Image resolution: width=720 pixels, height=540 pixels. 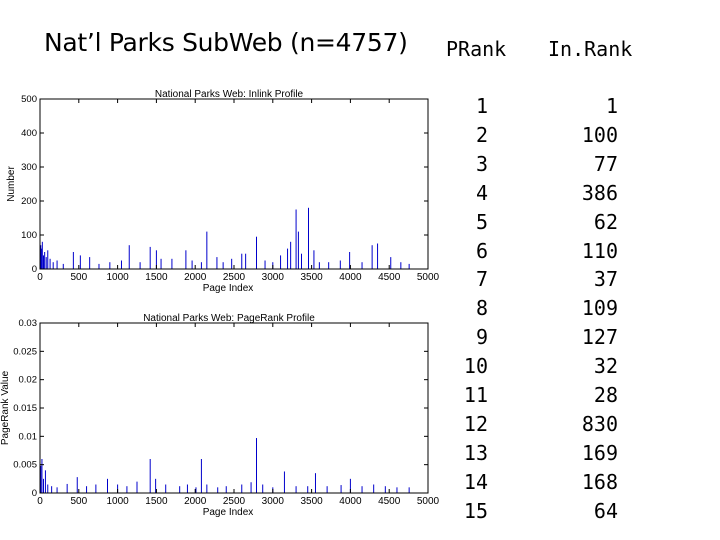 What do you see at coordinates (481, 337) in the screenshot?
I see `prank-value: 9` at bounding box center [481, 337].